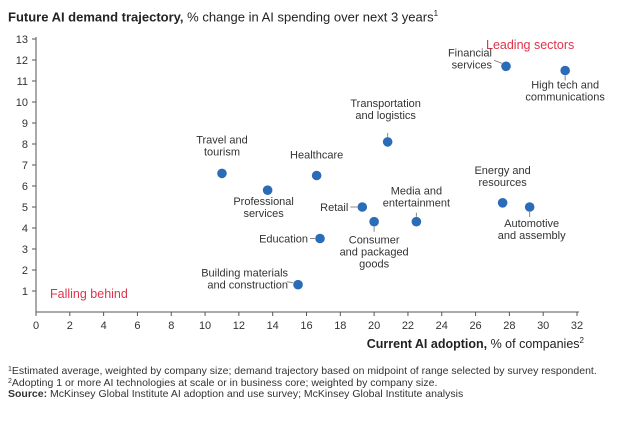 Image resolution: width=618 pixels, height=423 pixels. I want to click on data-point-group: High tech and communications, so click(565, 84).